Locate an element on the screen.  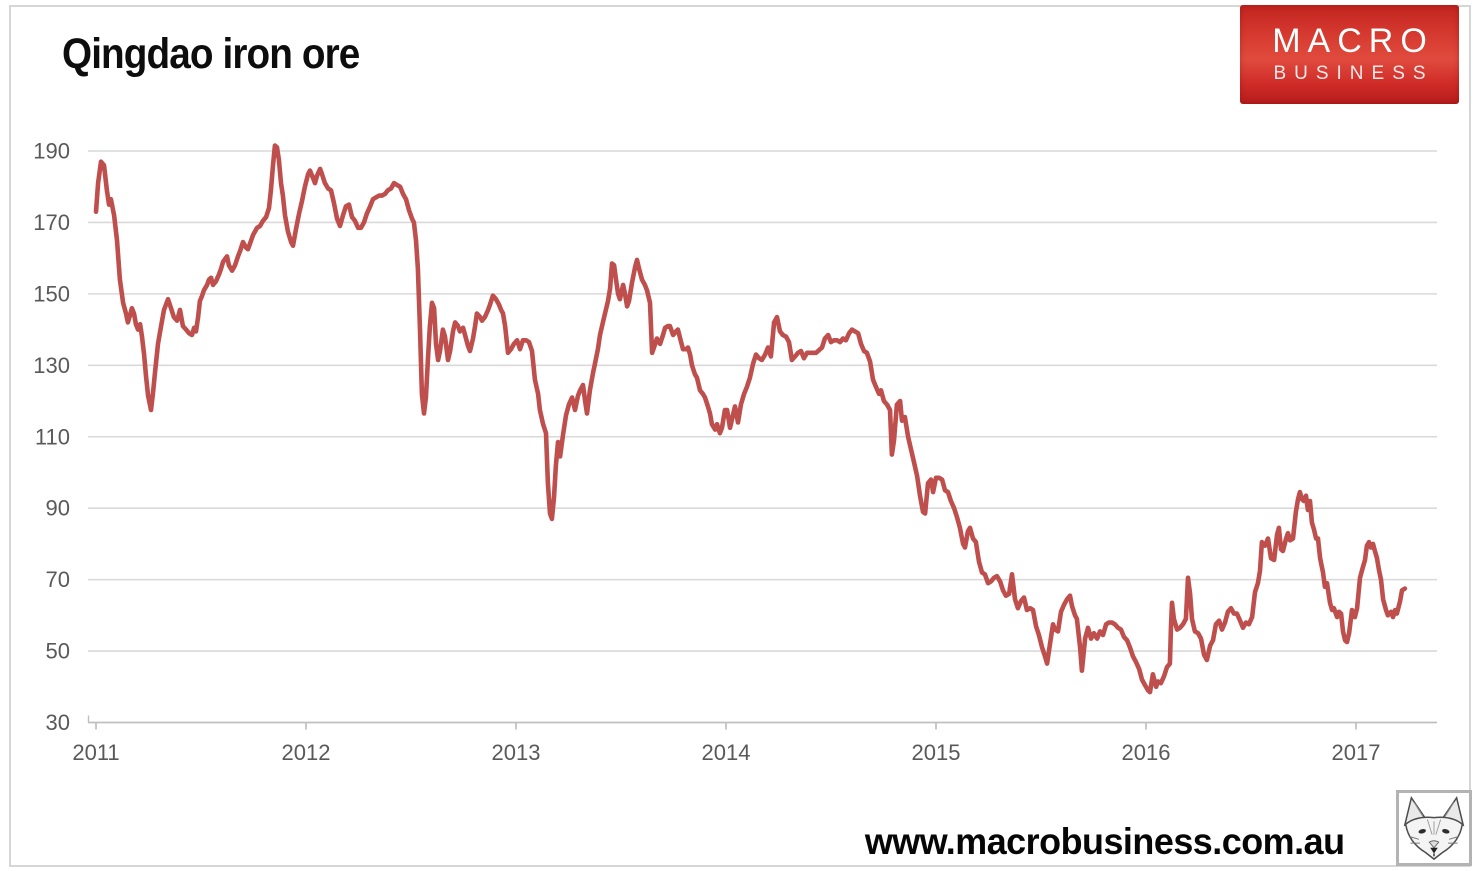
x-axis-label: 2011 is located at coordinates (95, 752).